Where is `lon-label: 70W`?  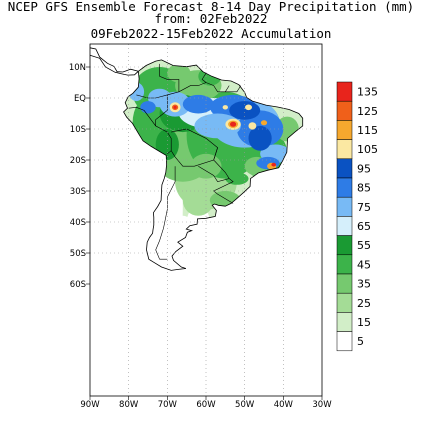
lon-label: 70W is located at coordinates (168, 405).